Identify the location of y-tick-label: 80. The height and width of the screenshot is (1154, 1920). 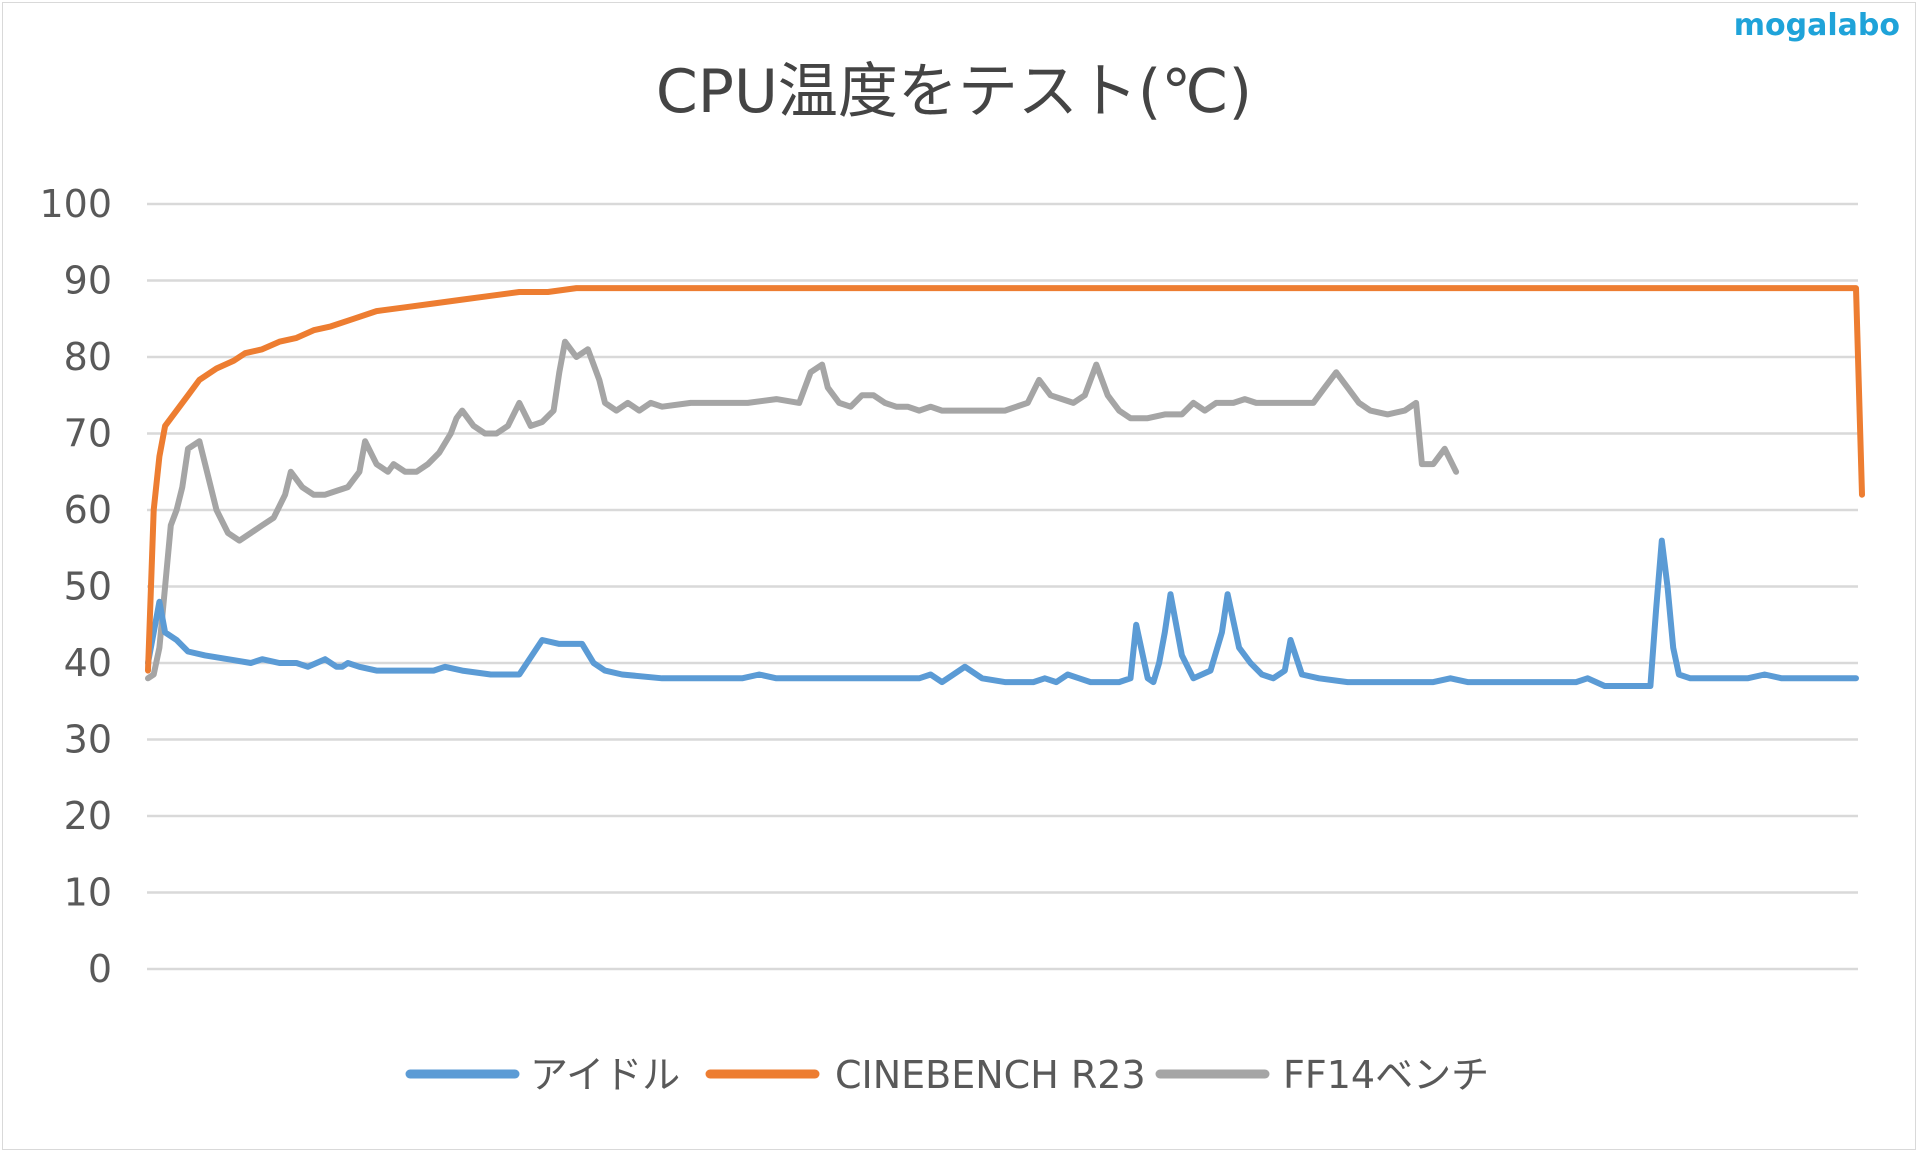
(88, 357).